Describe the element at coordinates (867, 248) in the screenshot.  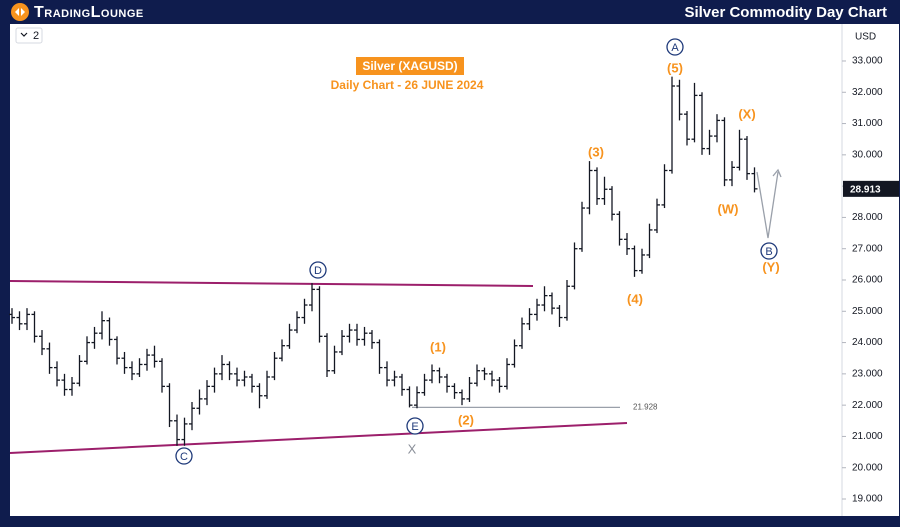
I see `y-tick-label: 27.000` at that location.